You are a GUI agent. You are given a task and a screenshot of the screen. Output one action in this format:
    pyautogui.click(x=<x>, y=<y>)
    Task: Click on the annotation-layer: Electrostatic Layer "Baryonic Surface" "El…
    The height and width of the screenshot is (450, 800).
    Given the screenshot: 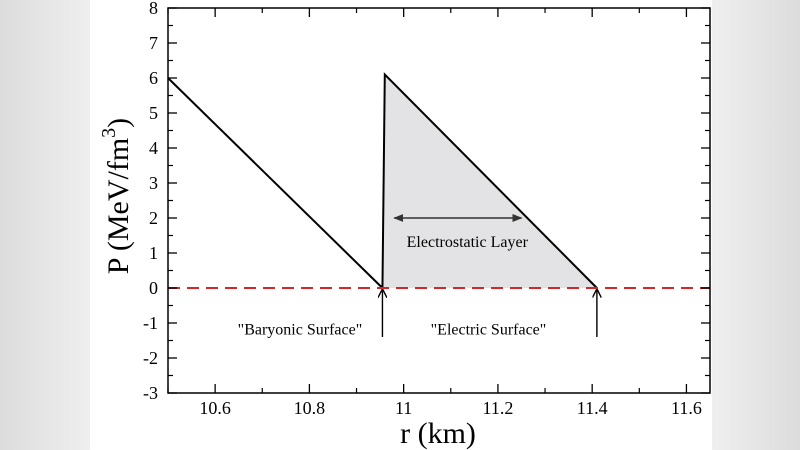 What is the action you would take?
    pyautogui.click(x=417, y=276)
    